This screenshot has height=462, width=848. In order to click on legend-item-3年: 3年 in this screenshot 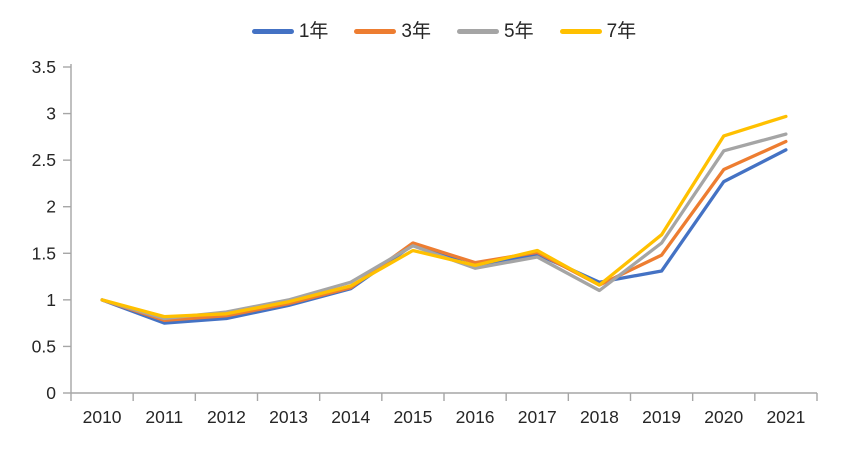, I will do `click(392, 31)`.